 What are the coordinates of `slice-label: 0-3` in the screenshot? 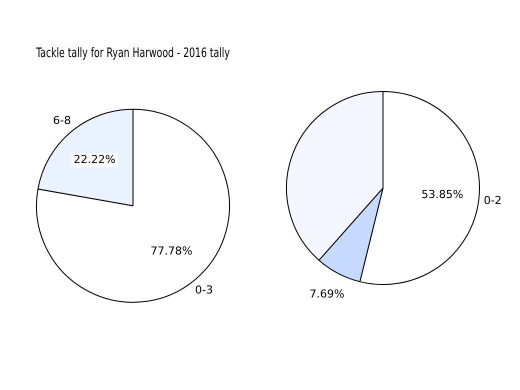 It's located at (204, 289).